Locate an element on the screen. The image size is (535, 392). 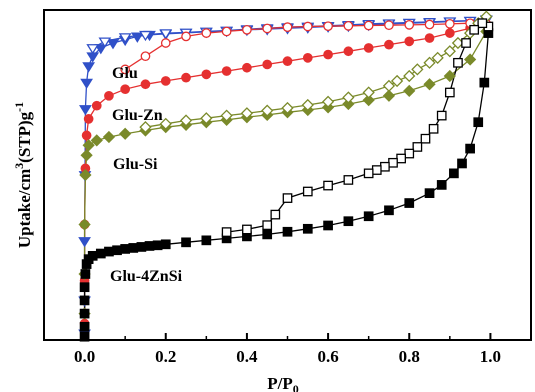
y-axis-title-middle: (STP)g is located at coordinates (24, 137).